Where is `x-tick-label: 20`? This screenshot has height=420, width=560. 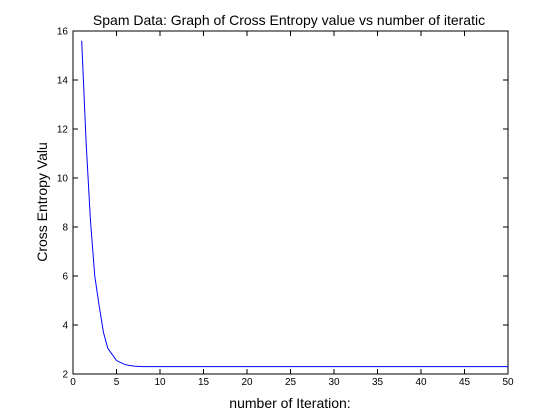 x-tick-label: 20 is located at coordinates (247, 382).